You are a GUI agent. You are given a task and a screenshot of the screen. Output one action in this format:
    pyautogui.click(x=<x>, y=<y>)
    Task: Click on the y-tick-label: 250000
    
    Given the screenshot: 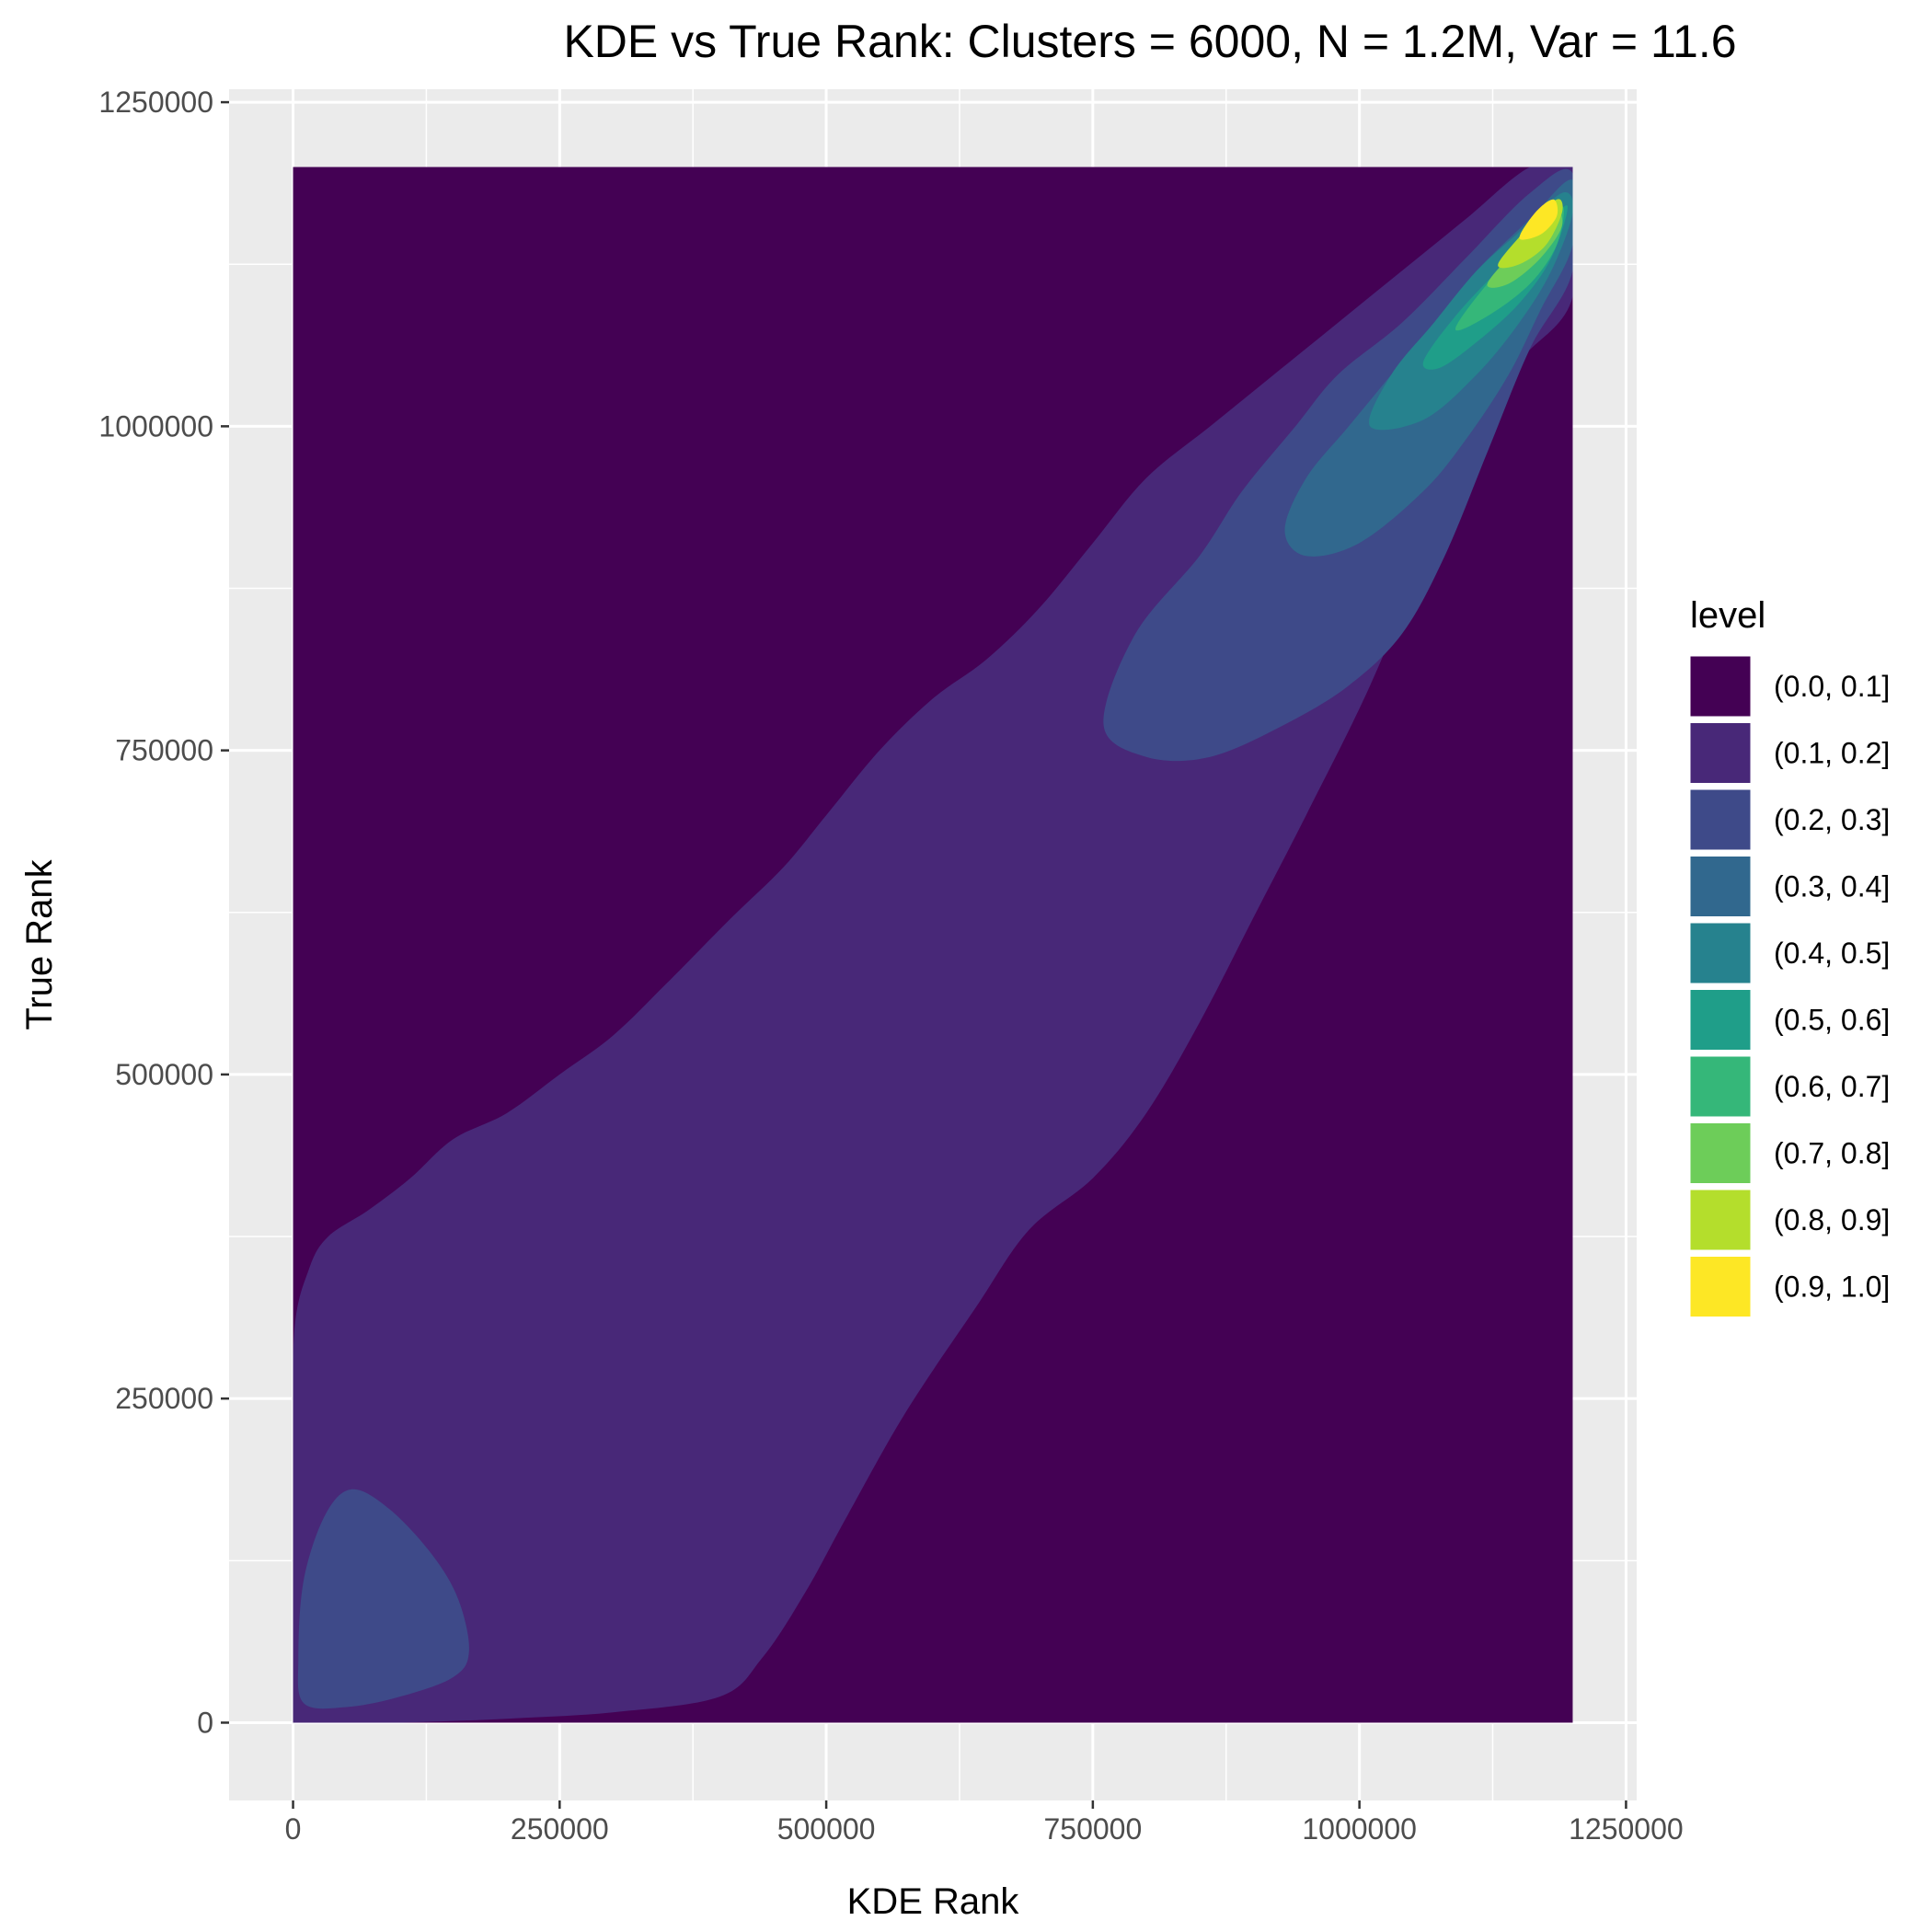 What is the action you would take?
    pyautogui.click(x=164, y=1398)
    